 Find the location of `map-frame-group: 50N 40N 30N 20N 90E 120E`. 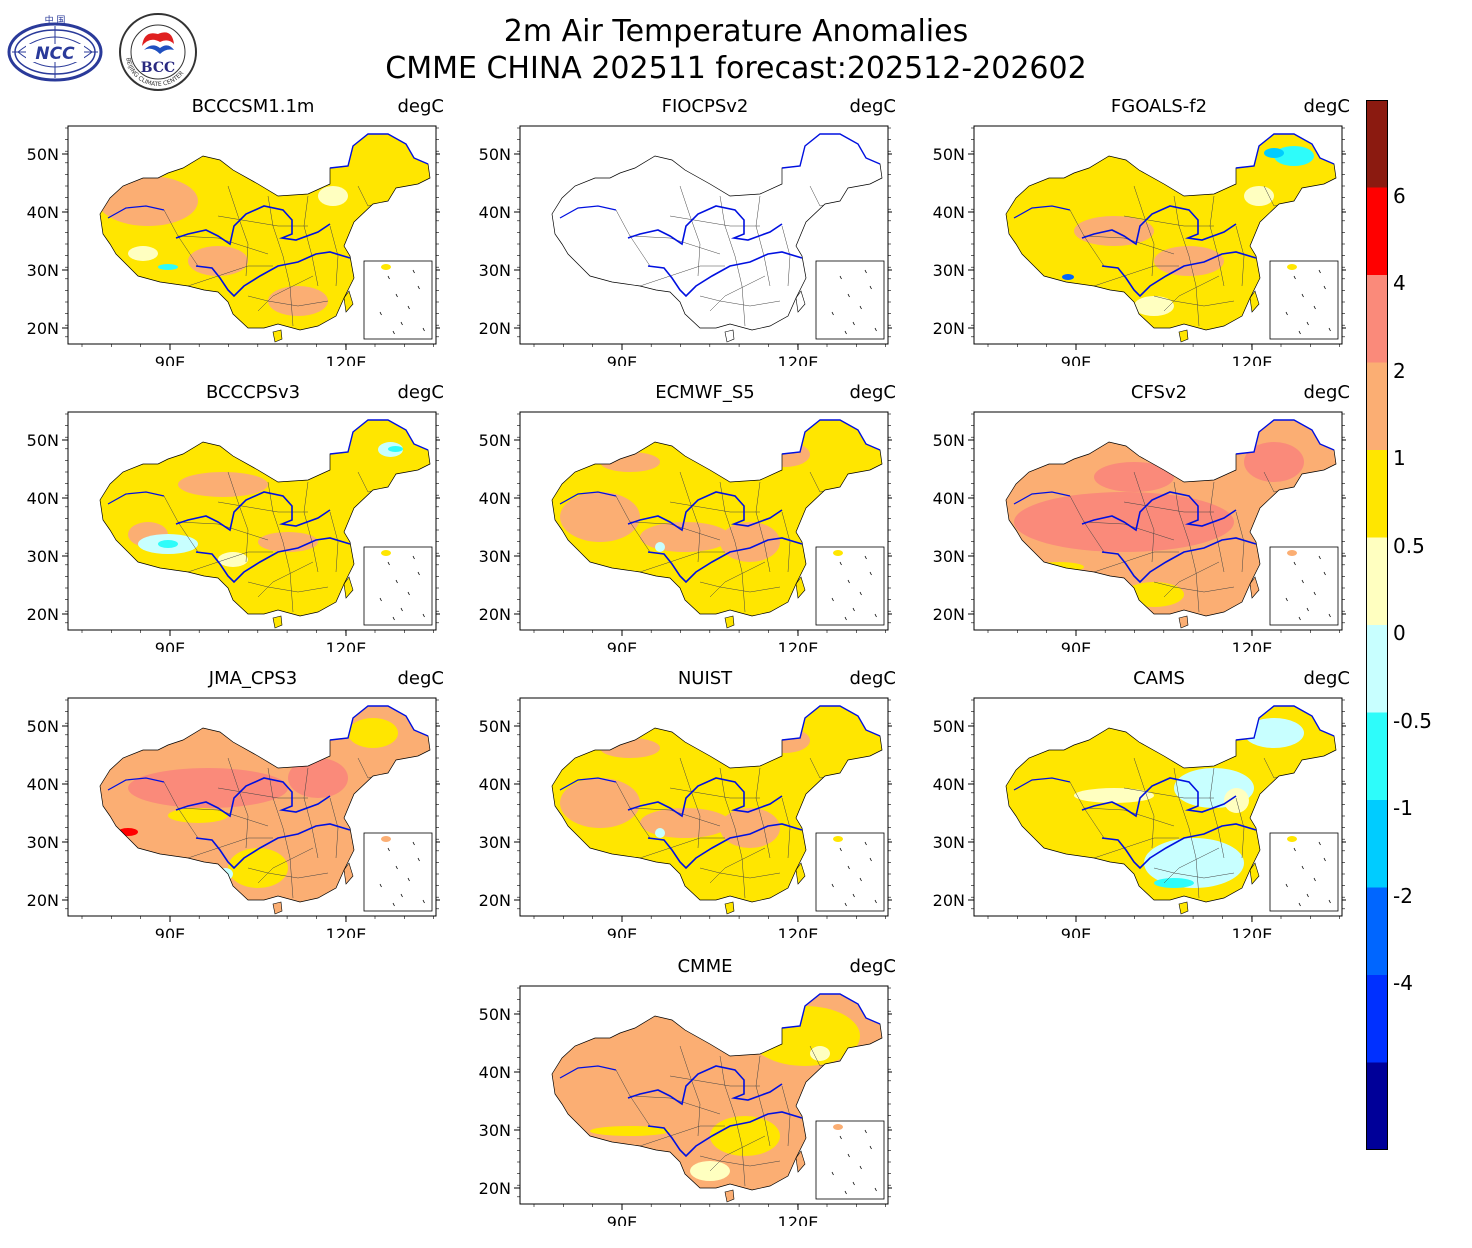

map-frame-group: 50N 40N 30N 20N 90E 120E is located at coordinates (1139, 817).